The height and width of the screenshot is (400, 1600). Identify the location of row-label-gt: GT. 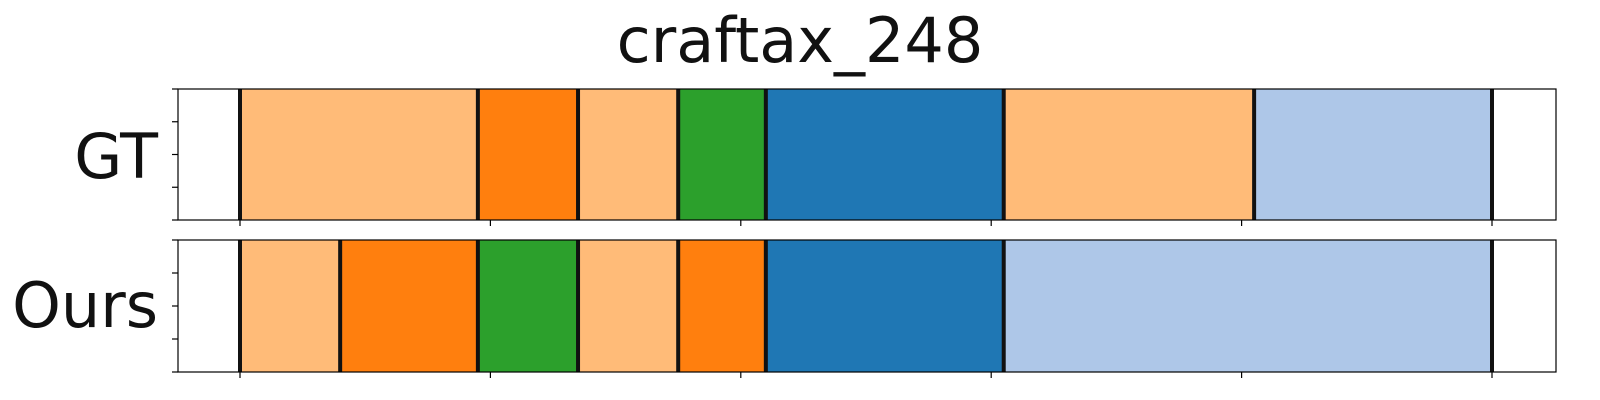
(116, 156).